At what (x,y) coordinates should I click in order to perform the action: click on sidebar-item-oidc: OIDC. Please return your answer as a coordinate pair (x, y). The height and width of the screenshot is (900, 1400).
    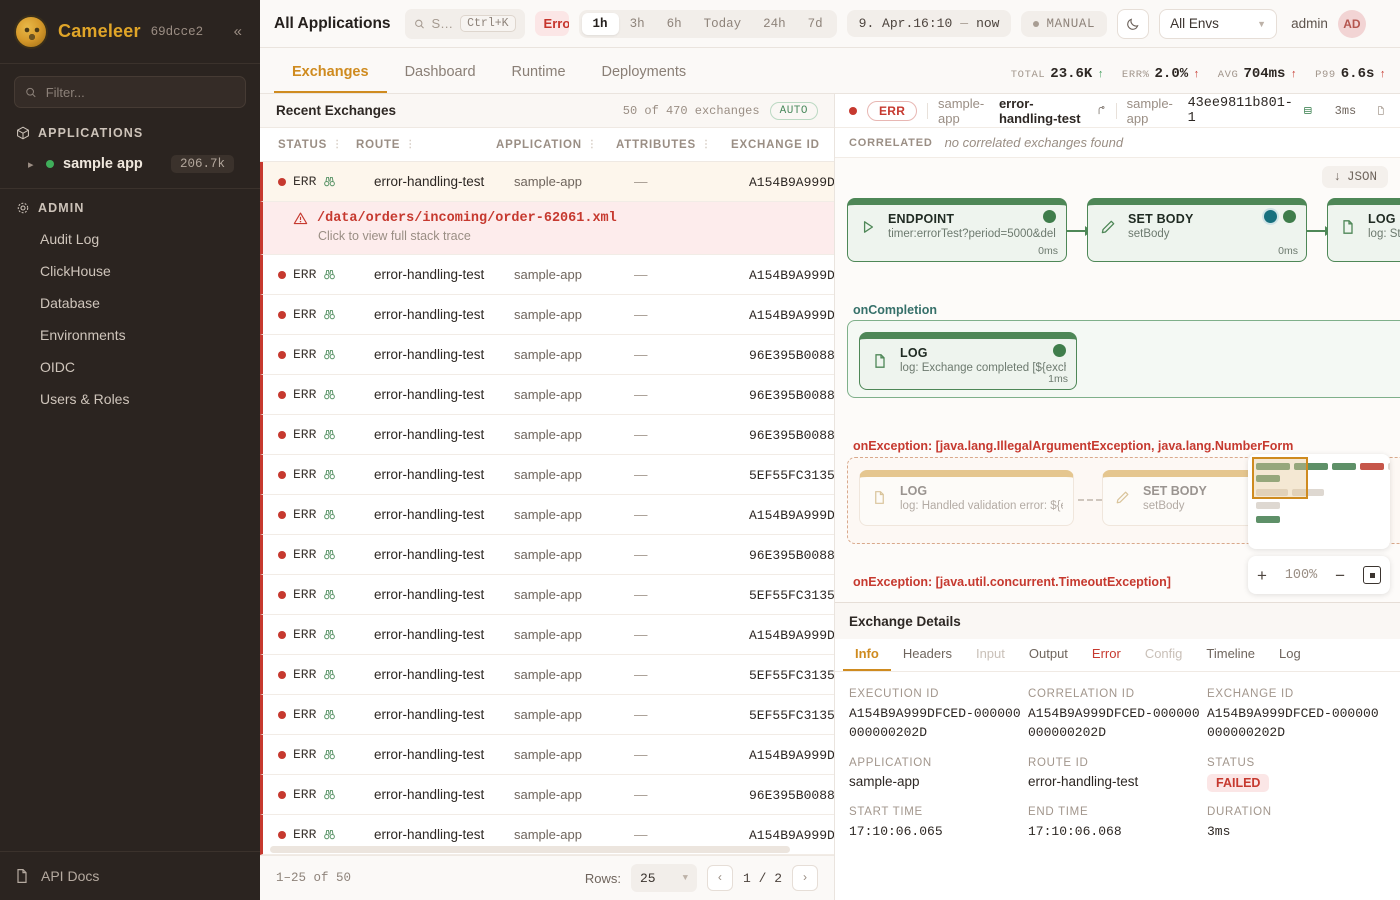
    Looking at the image, I should click on (57, 367).